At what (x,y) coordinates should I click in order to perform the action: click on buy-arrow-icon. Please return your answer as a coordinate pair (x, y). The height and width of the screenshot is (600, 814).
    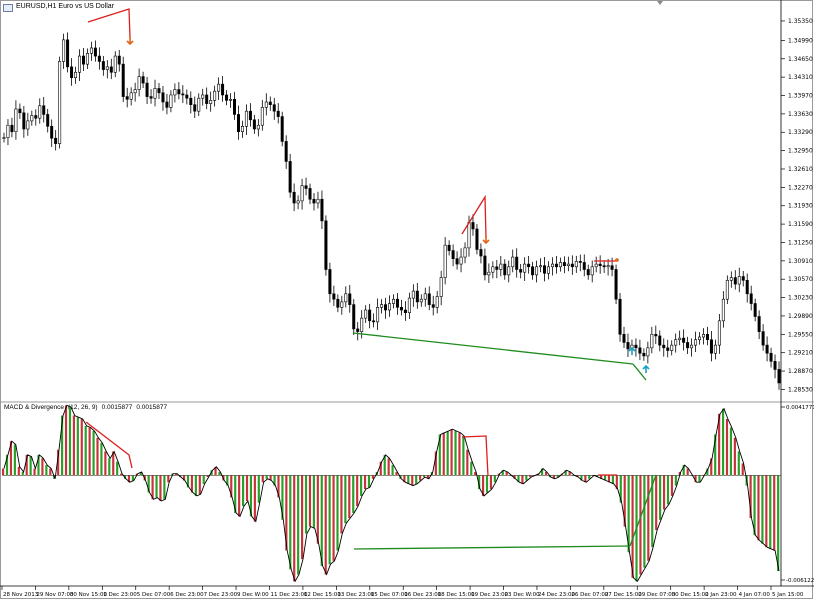
    Looking at the image, I should click on (632, 350).